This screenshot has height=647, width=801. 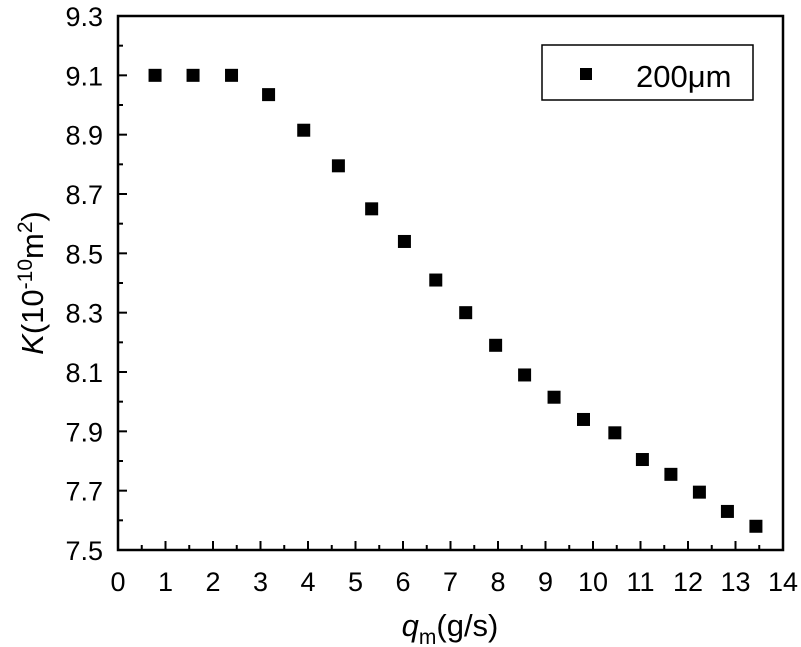 I want to click on x-axis-title: qm(g/s), so click(x=450, y=627).